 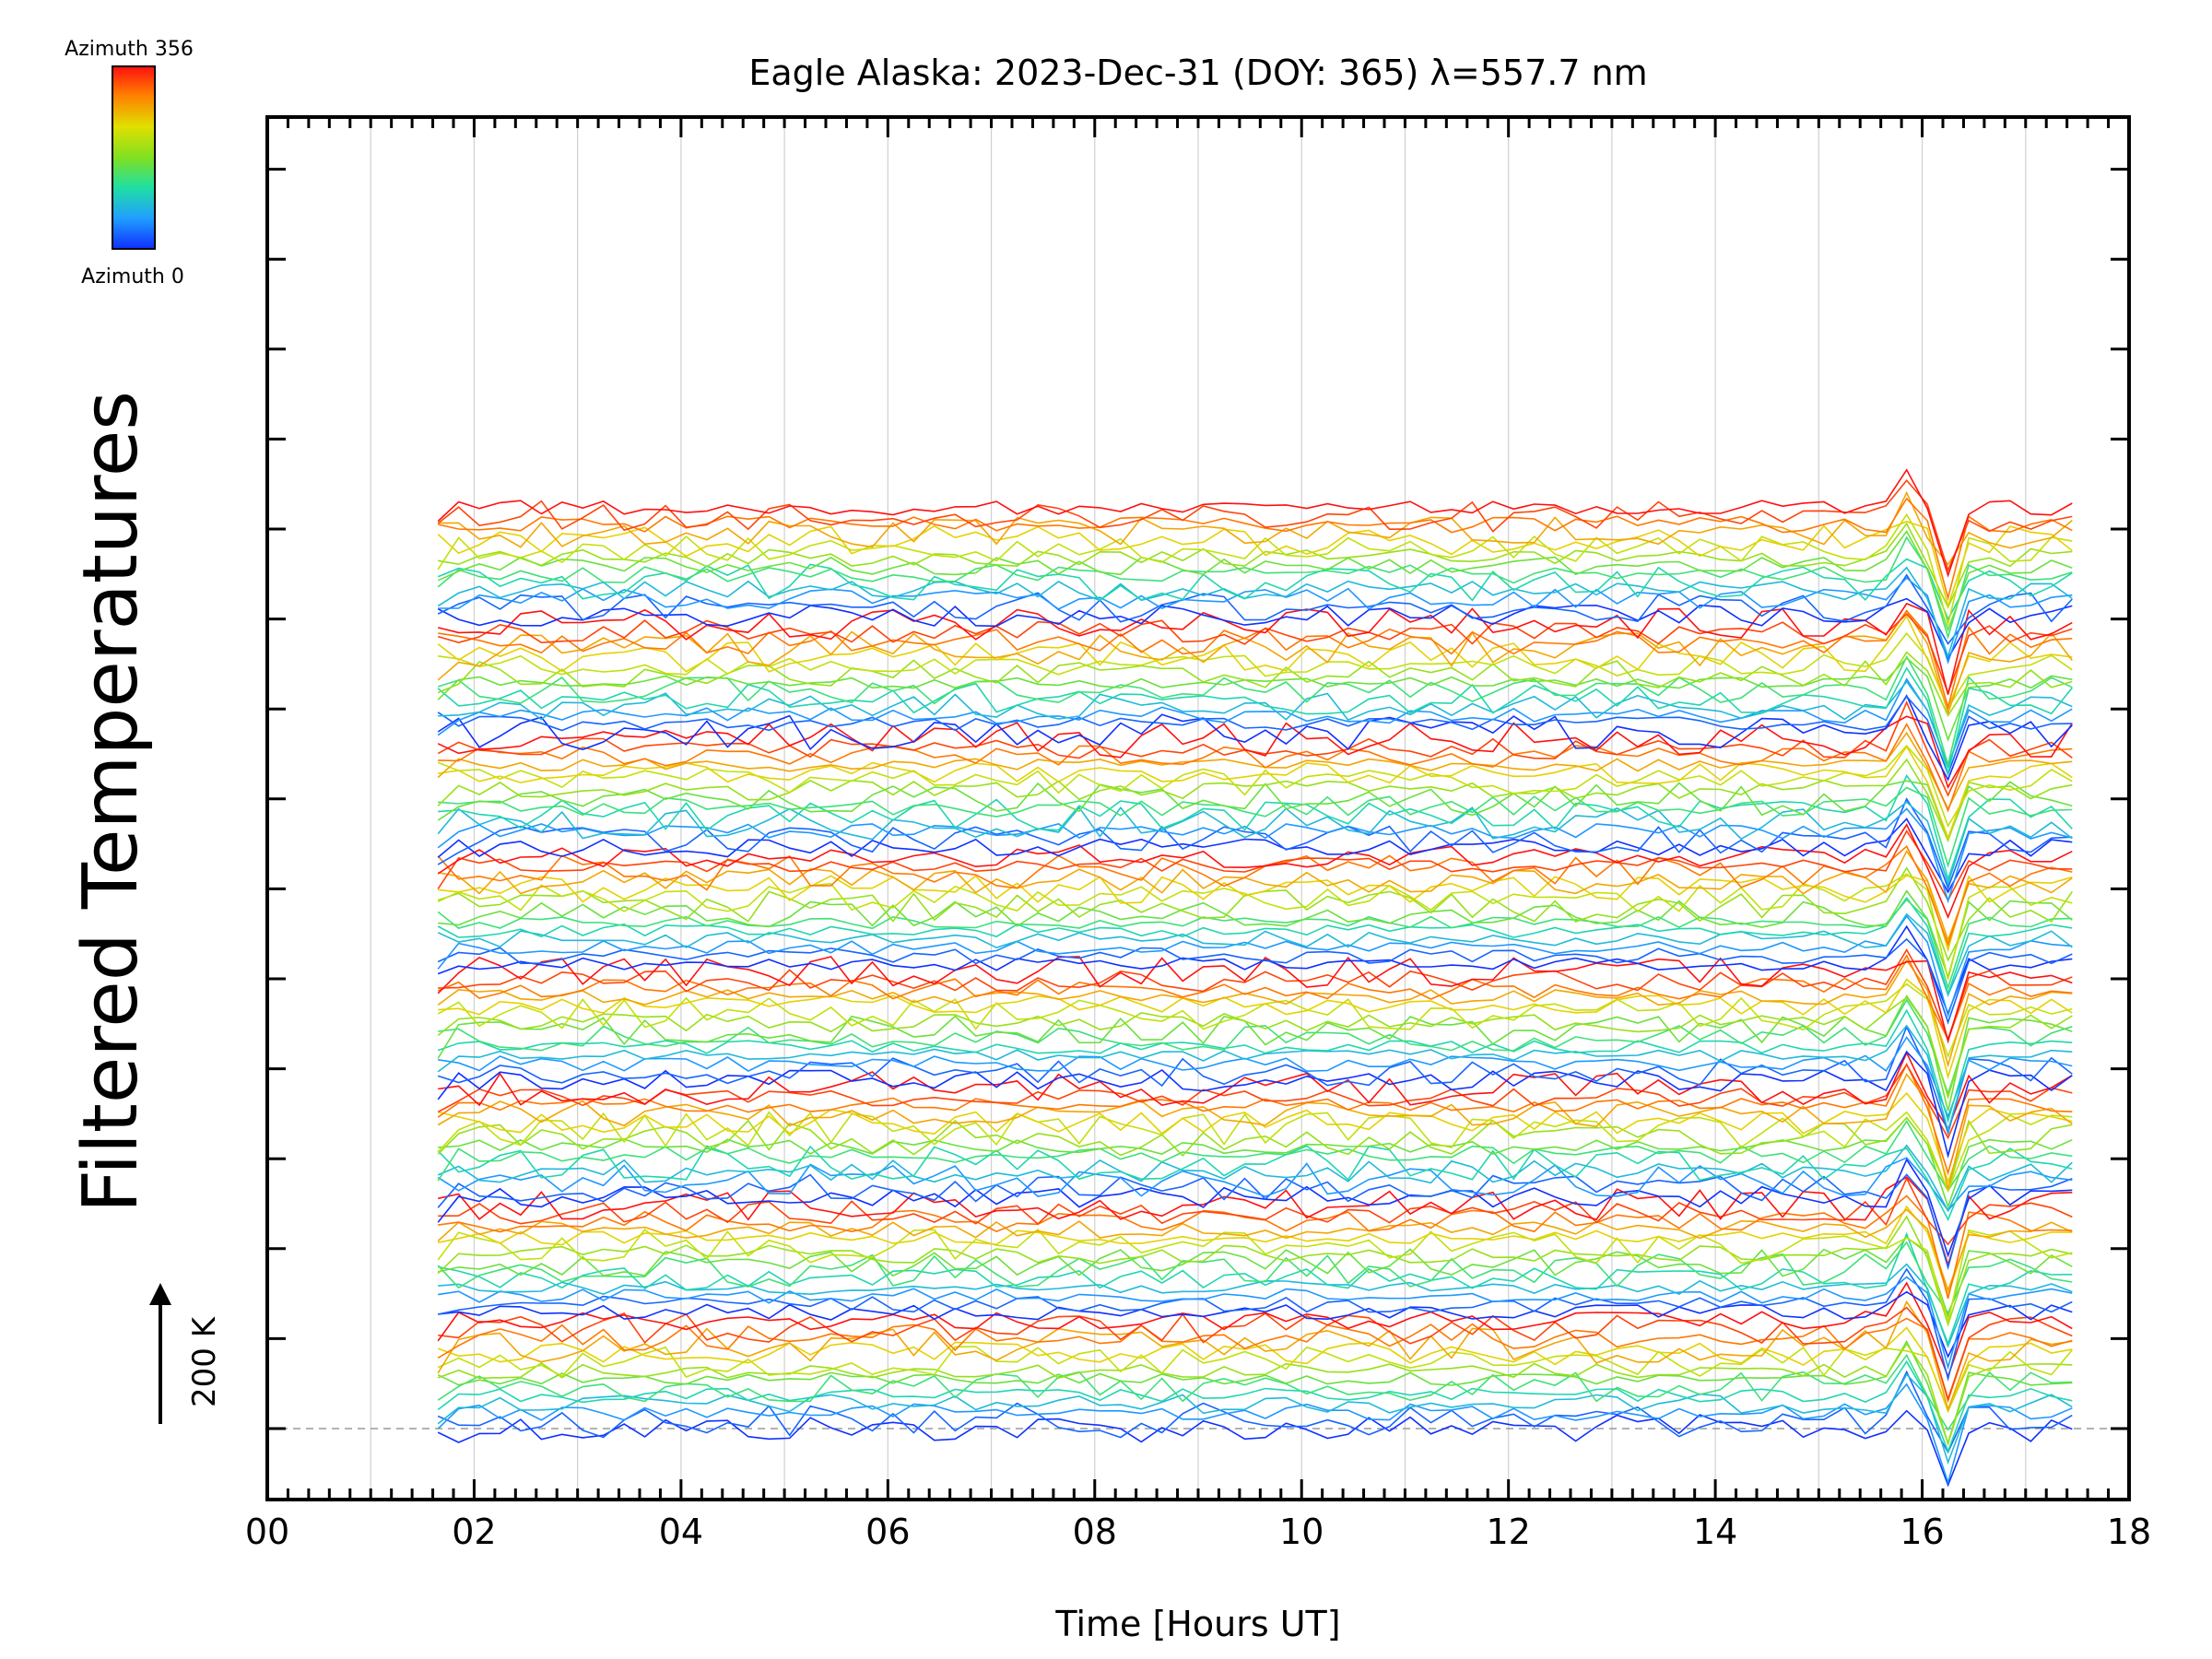 I want to click on y-axis-label: Filtered Temperatures, so click(x=111, y=802).